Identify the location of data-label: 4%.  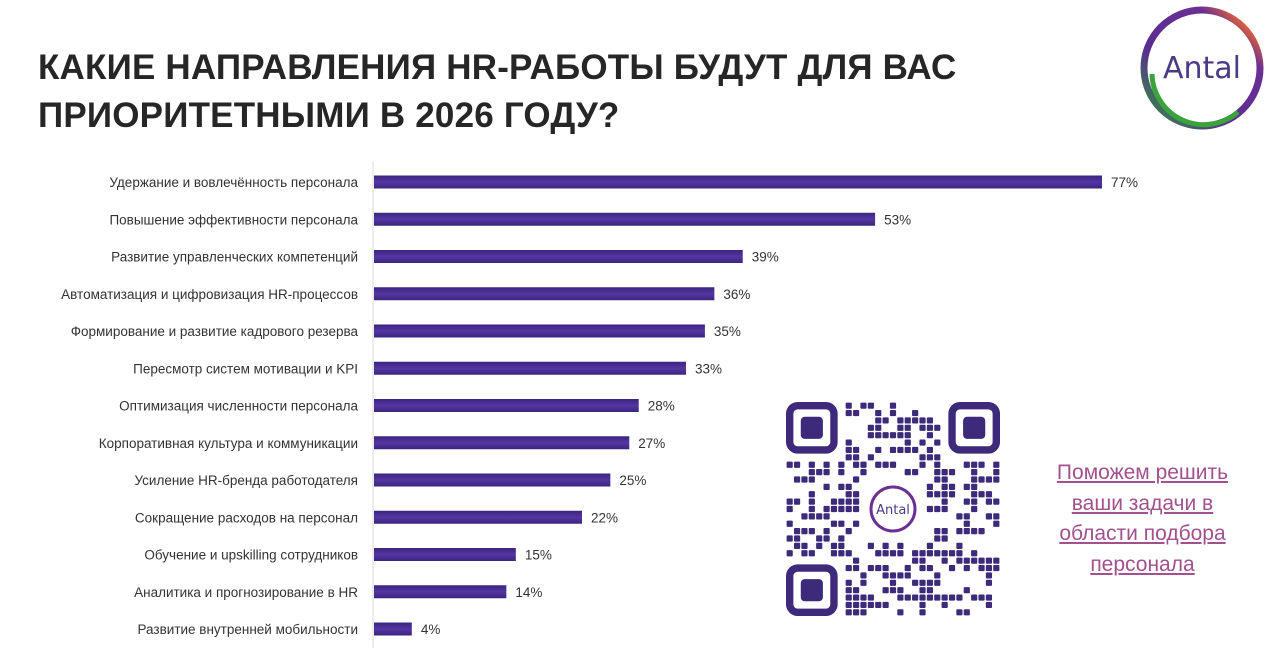
(431, 629).